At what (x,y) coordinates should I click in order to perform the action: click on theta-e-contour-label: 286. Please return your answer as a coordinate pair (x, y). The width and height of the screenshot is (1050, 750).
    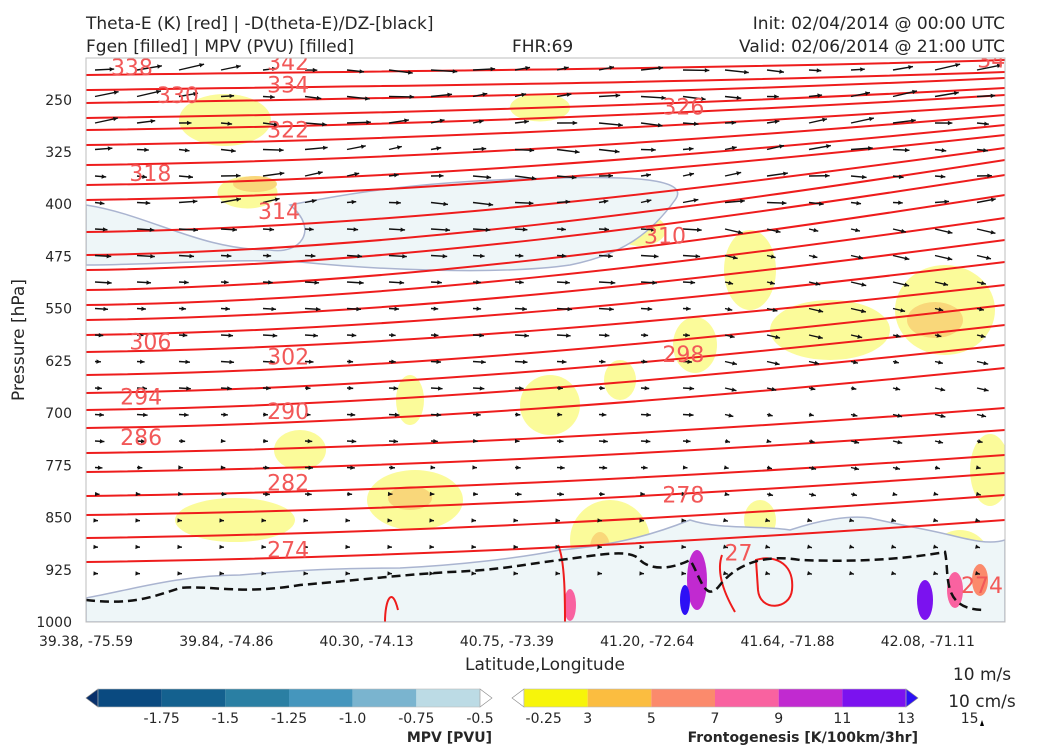
    Looking at the image, I should click on (141, 438).